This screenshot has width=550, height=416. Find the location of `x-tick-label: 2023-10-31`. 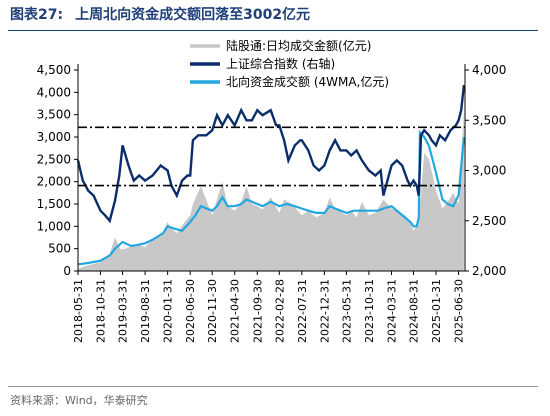

x-tick-label: 2023-10-31 is located at coordinates (369, 311).